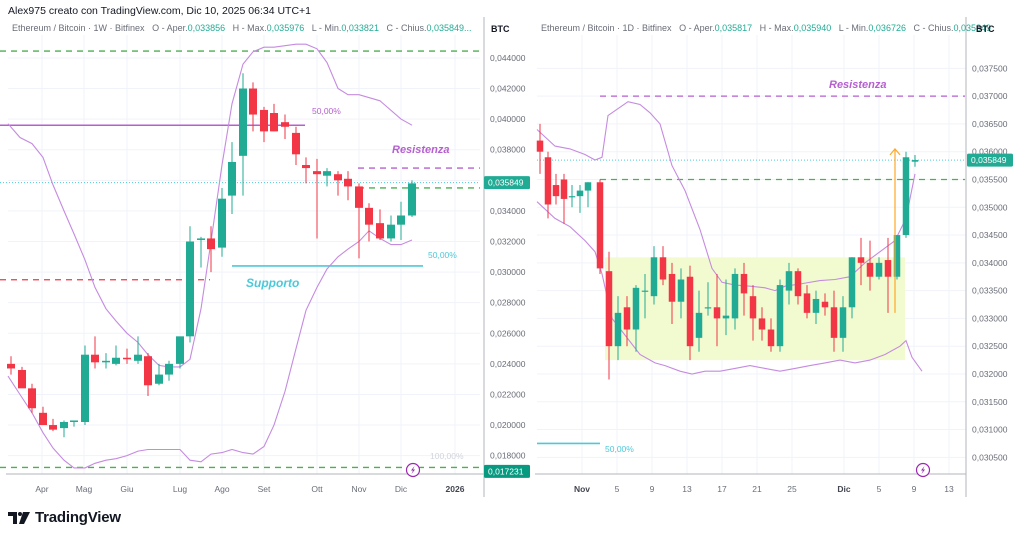 The height and width of the screenshot is (537, 1024). I want to click on left-open-label: O - Aper., so click(170, 28).